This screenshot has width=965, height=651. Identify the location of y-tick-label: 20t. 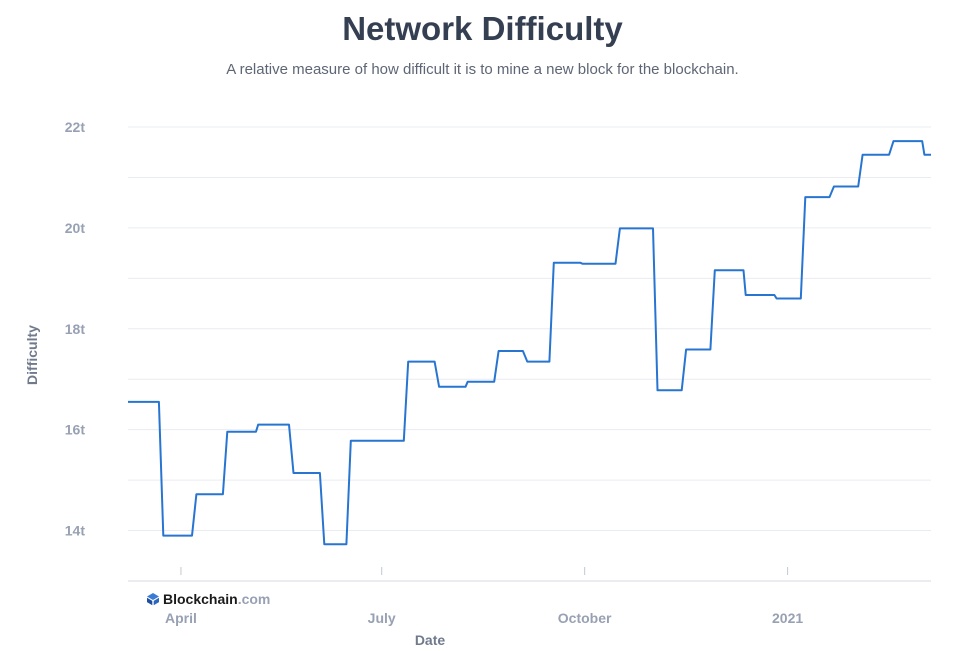
(75, 228).